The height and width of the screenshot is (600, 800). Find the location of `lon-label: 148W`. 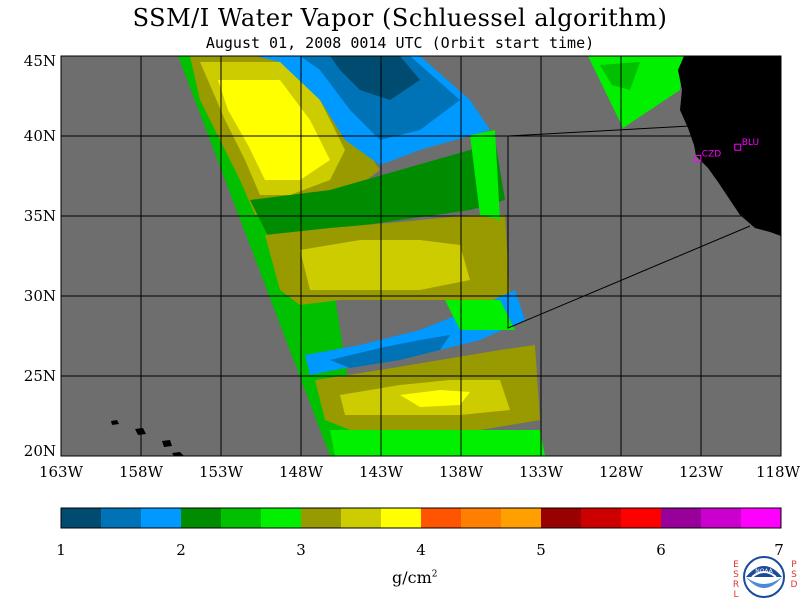

lon-label: 148W is located at coordinates (301, 472).